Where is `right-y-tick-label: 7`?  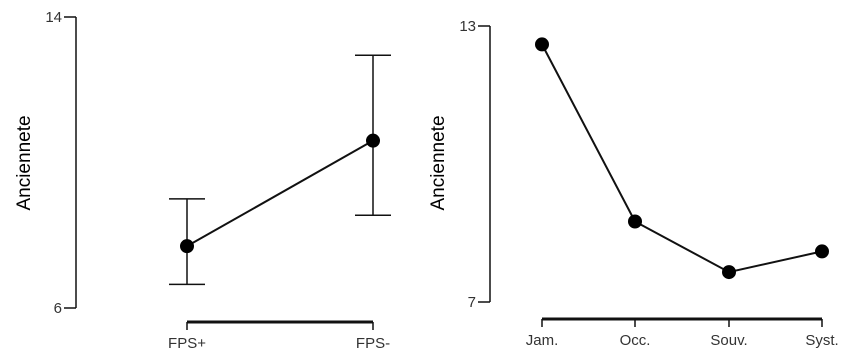
right-y-tick-label: 7 is located at coordinates (472, 302).